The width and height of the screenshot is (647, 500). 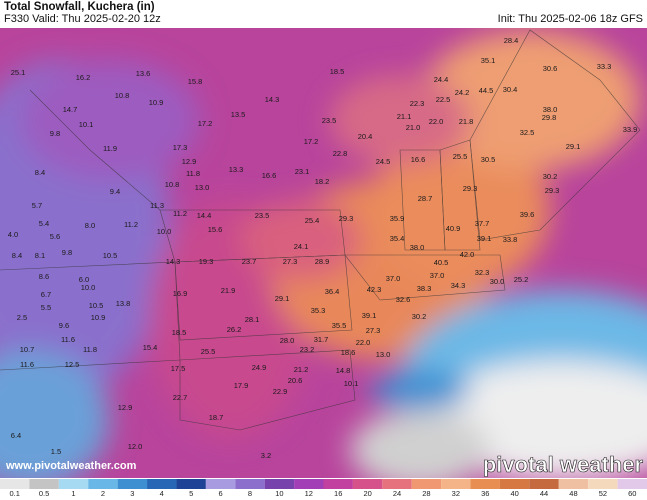 What do you see at coordinates (484, 238) in the screenshot?
I see `snowfall-label: 39.1` at bounding box center [484, 238].